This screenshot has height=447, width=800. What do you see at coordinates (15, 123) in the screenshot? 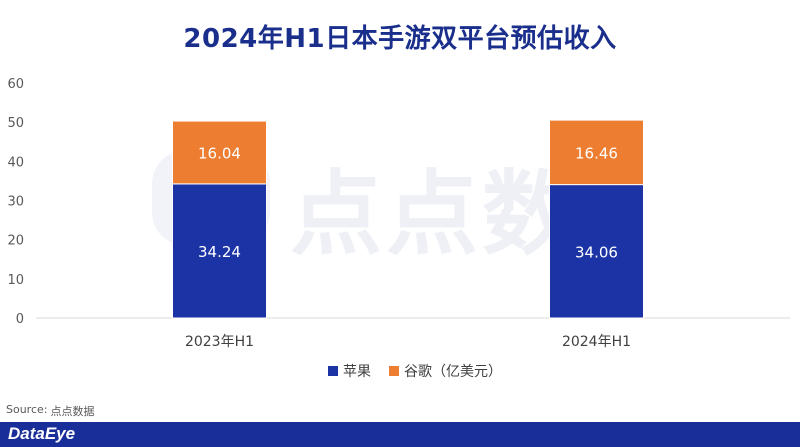
I see `y-tick-label: 50` at bounding box center [15, 123].